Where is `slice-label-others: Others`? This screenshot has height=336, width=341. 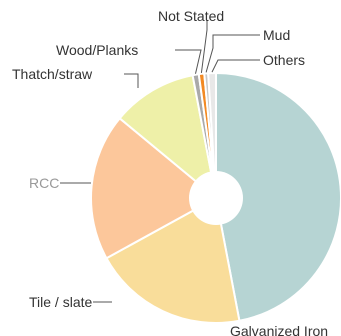 slice-label-others: Others is located at coordinates (284, 60).